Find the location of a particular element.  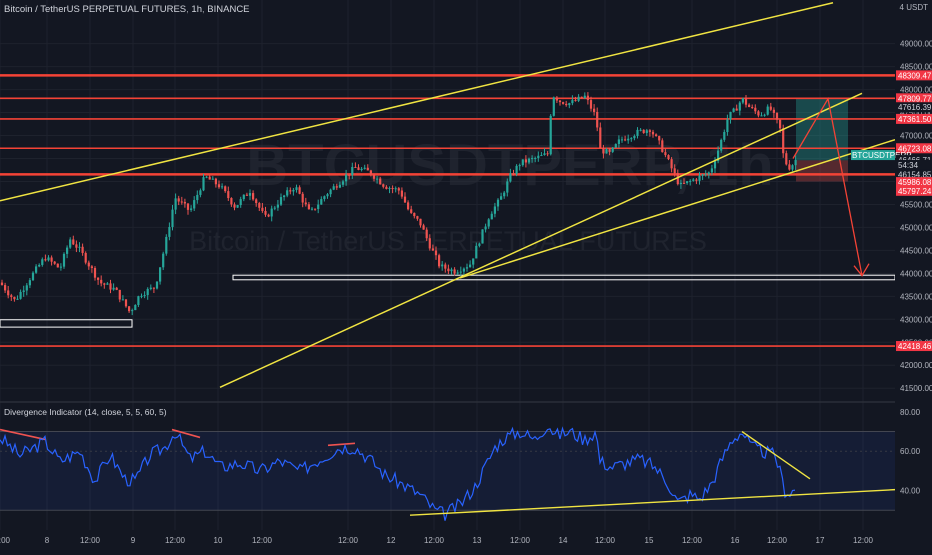

currency-selector: 4 USDT is located at coordinates (914, 8).